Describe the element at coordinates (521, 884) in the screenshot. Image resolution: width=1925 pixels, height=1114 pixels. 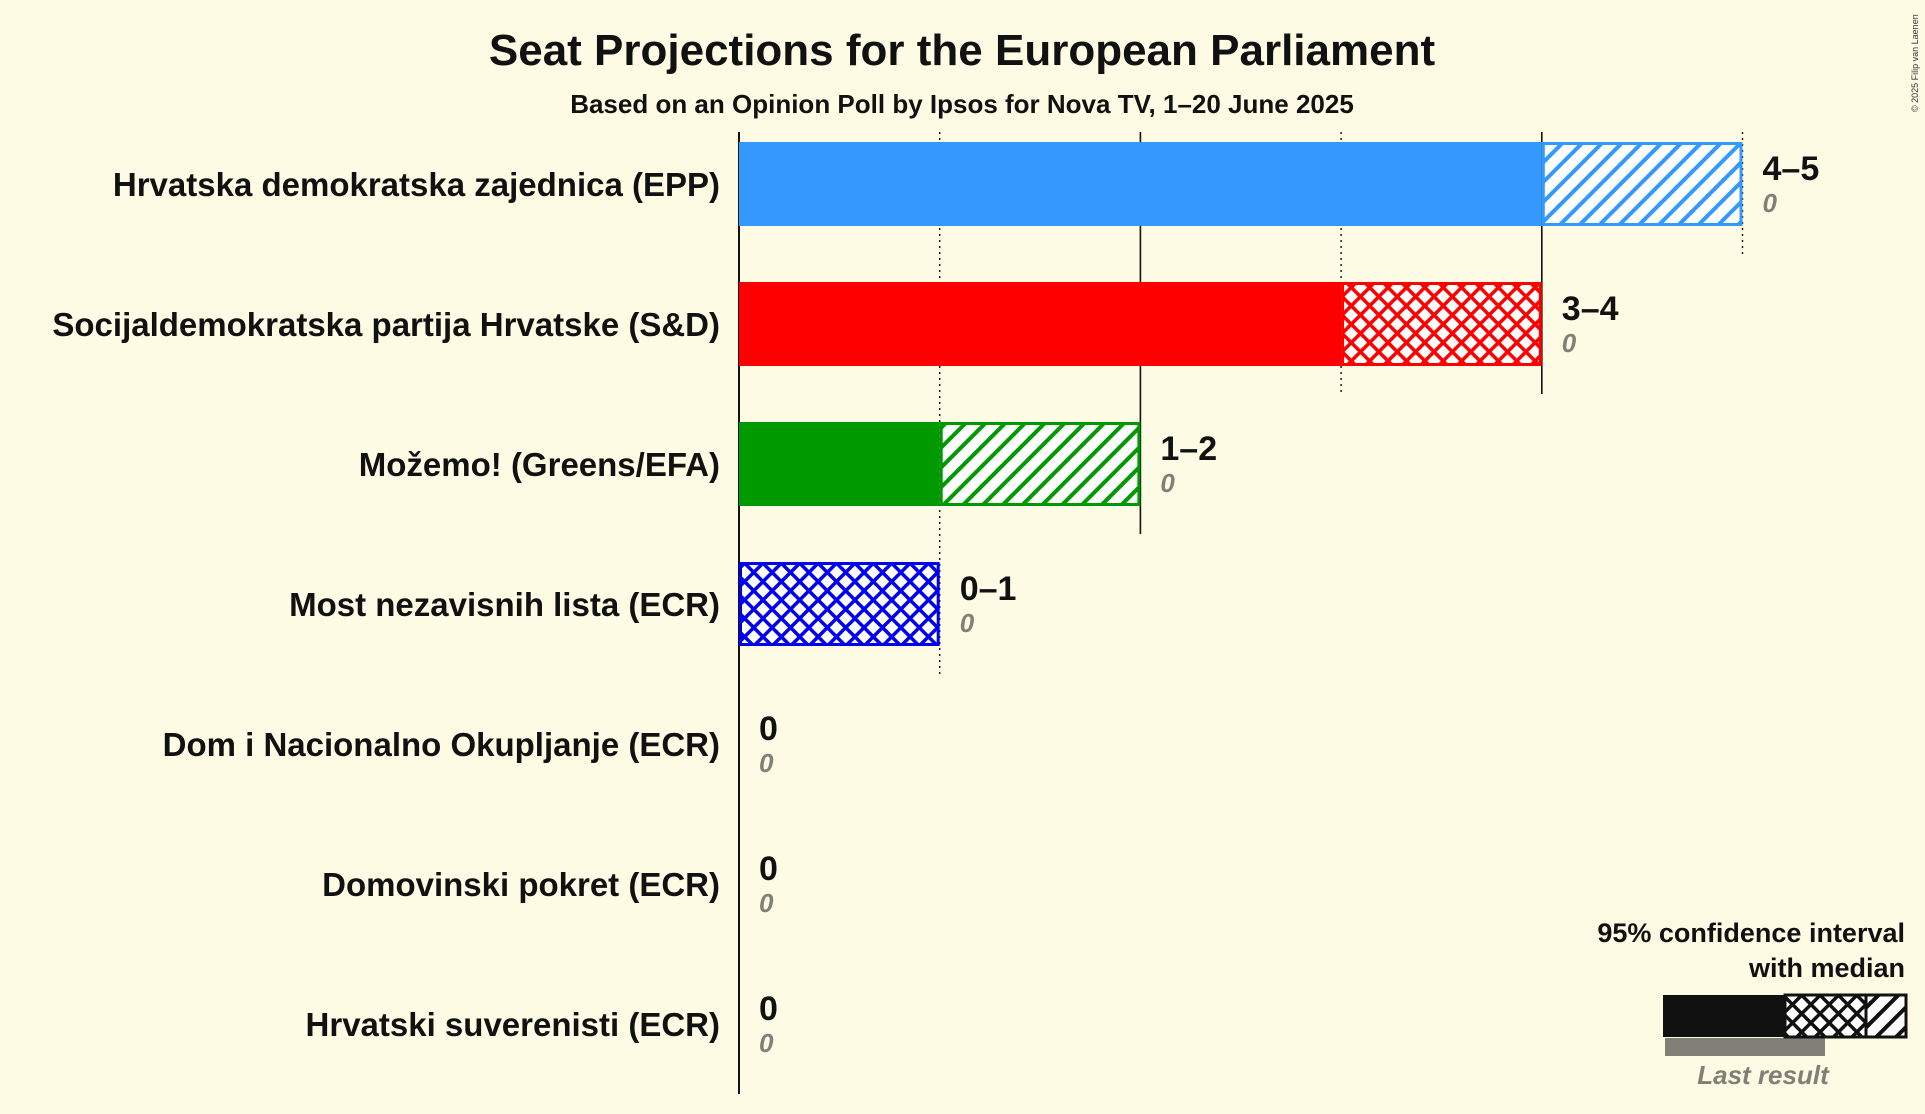
I see `party-label: Domovinski pokret (ECR)` at that location.